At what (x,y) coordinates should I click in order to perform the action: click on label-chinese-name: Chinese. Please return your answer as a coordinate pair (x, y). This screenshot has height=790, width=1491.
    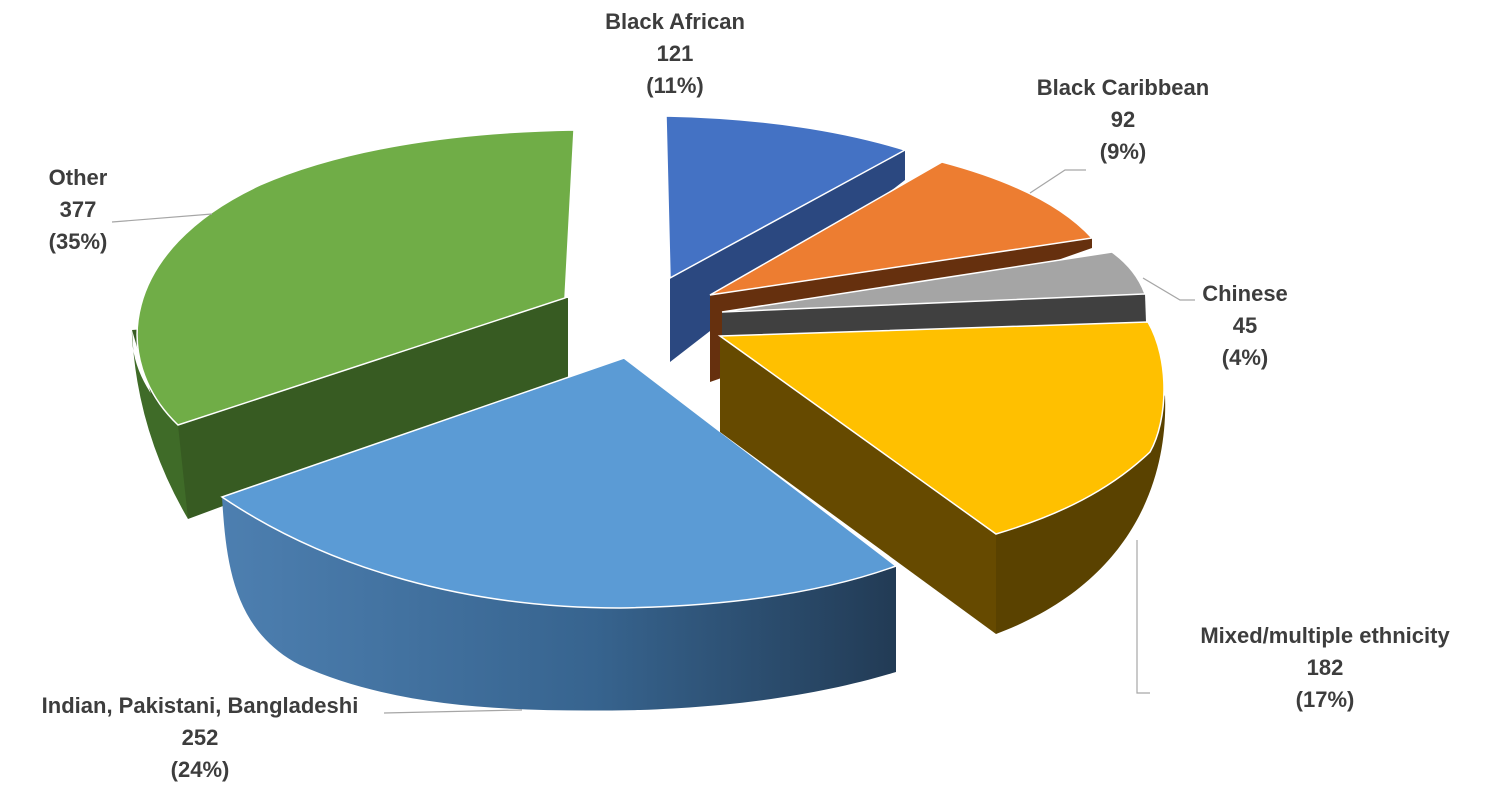
    Looking at the image, I should click on (1245, 293).